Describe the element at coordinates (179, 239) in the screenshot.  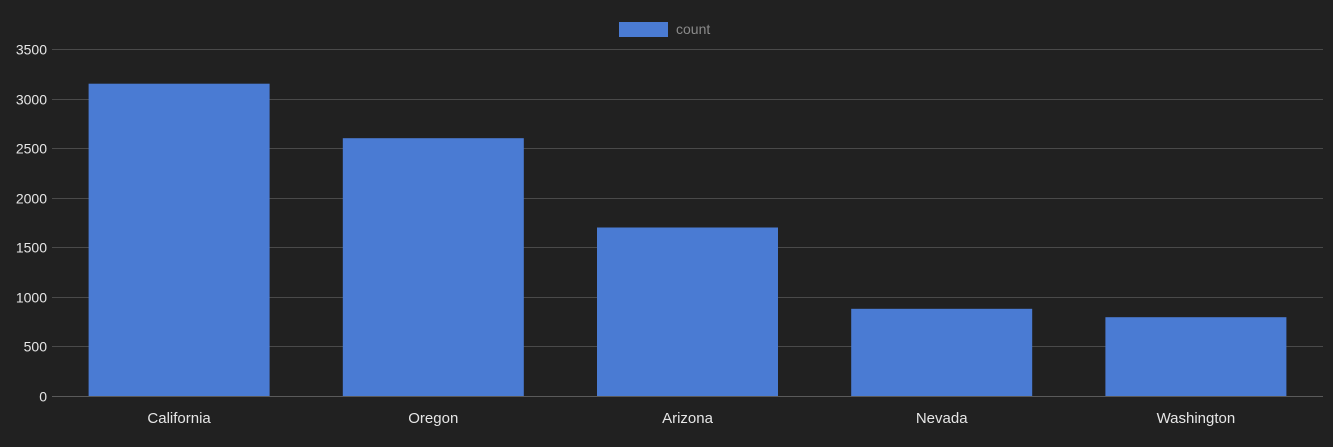
I see `bar-california` at that location.